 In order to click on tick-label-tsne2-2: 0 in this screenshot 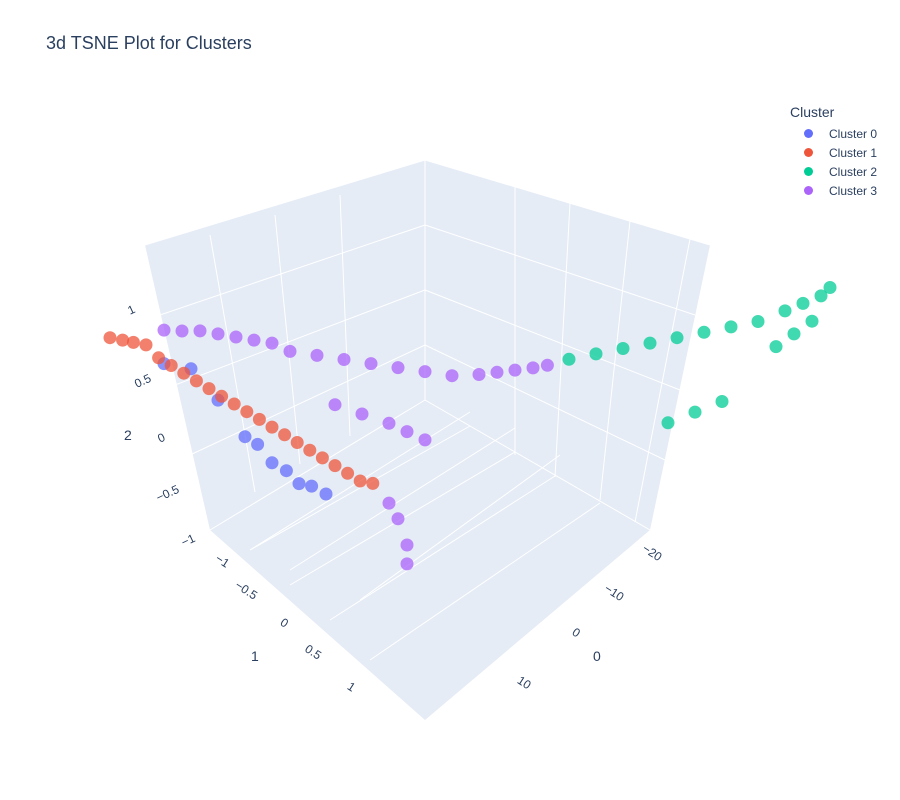, I will do `click(284, 623)`.